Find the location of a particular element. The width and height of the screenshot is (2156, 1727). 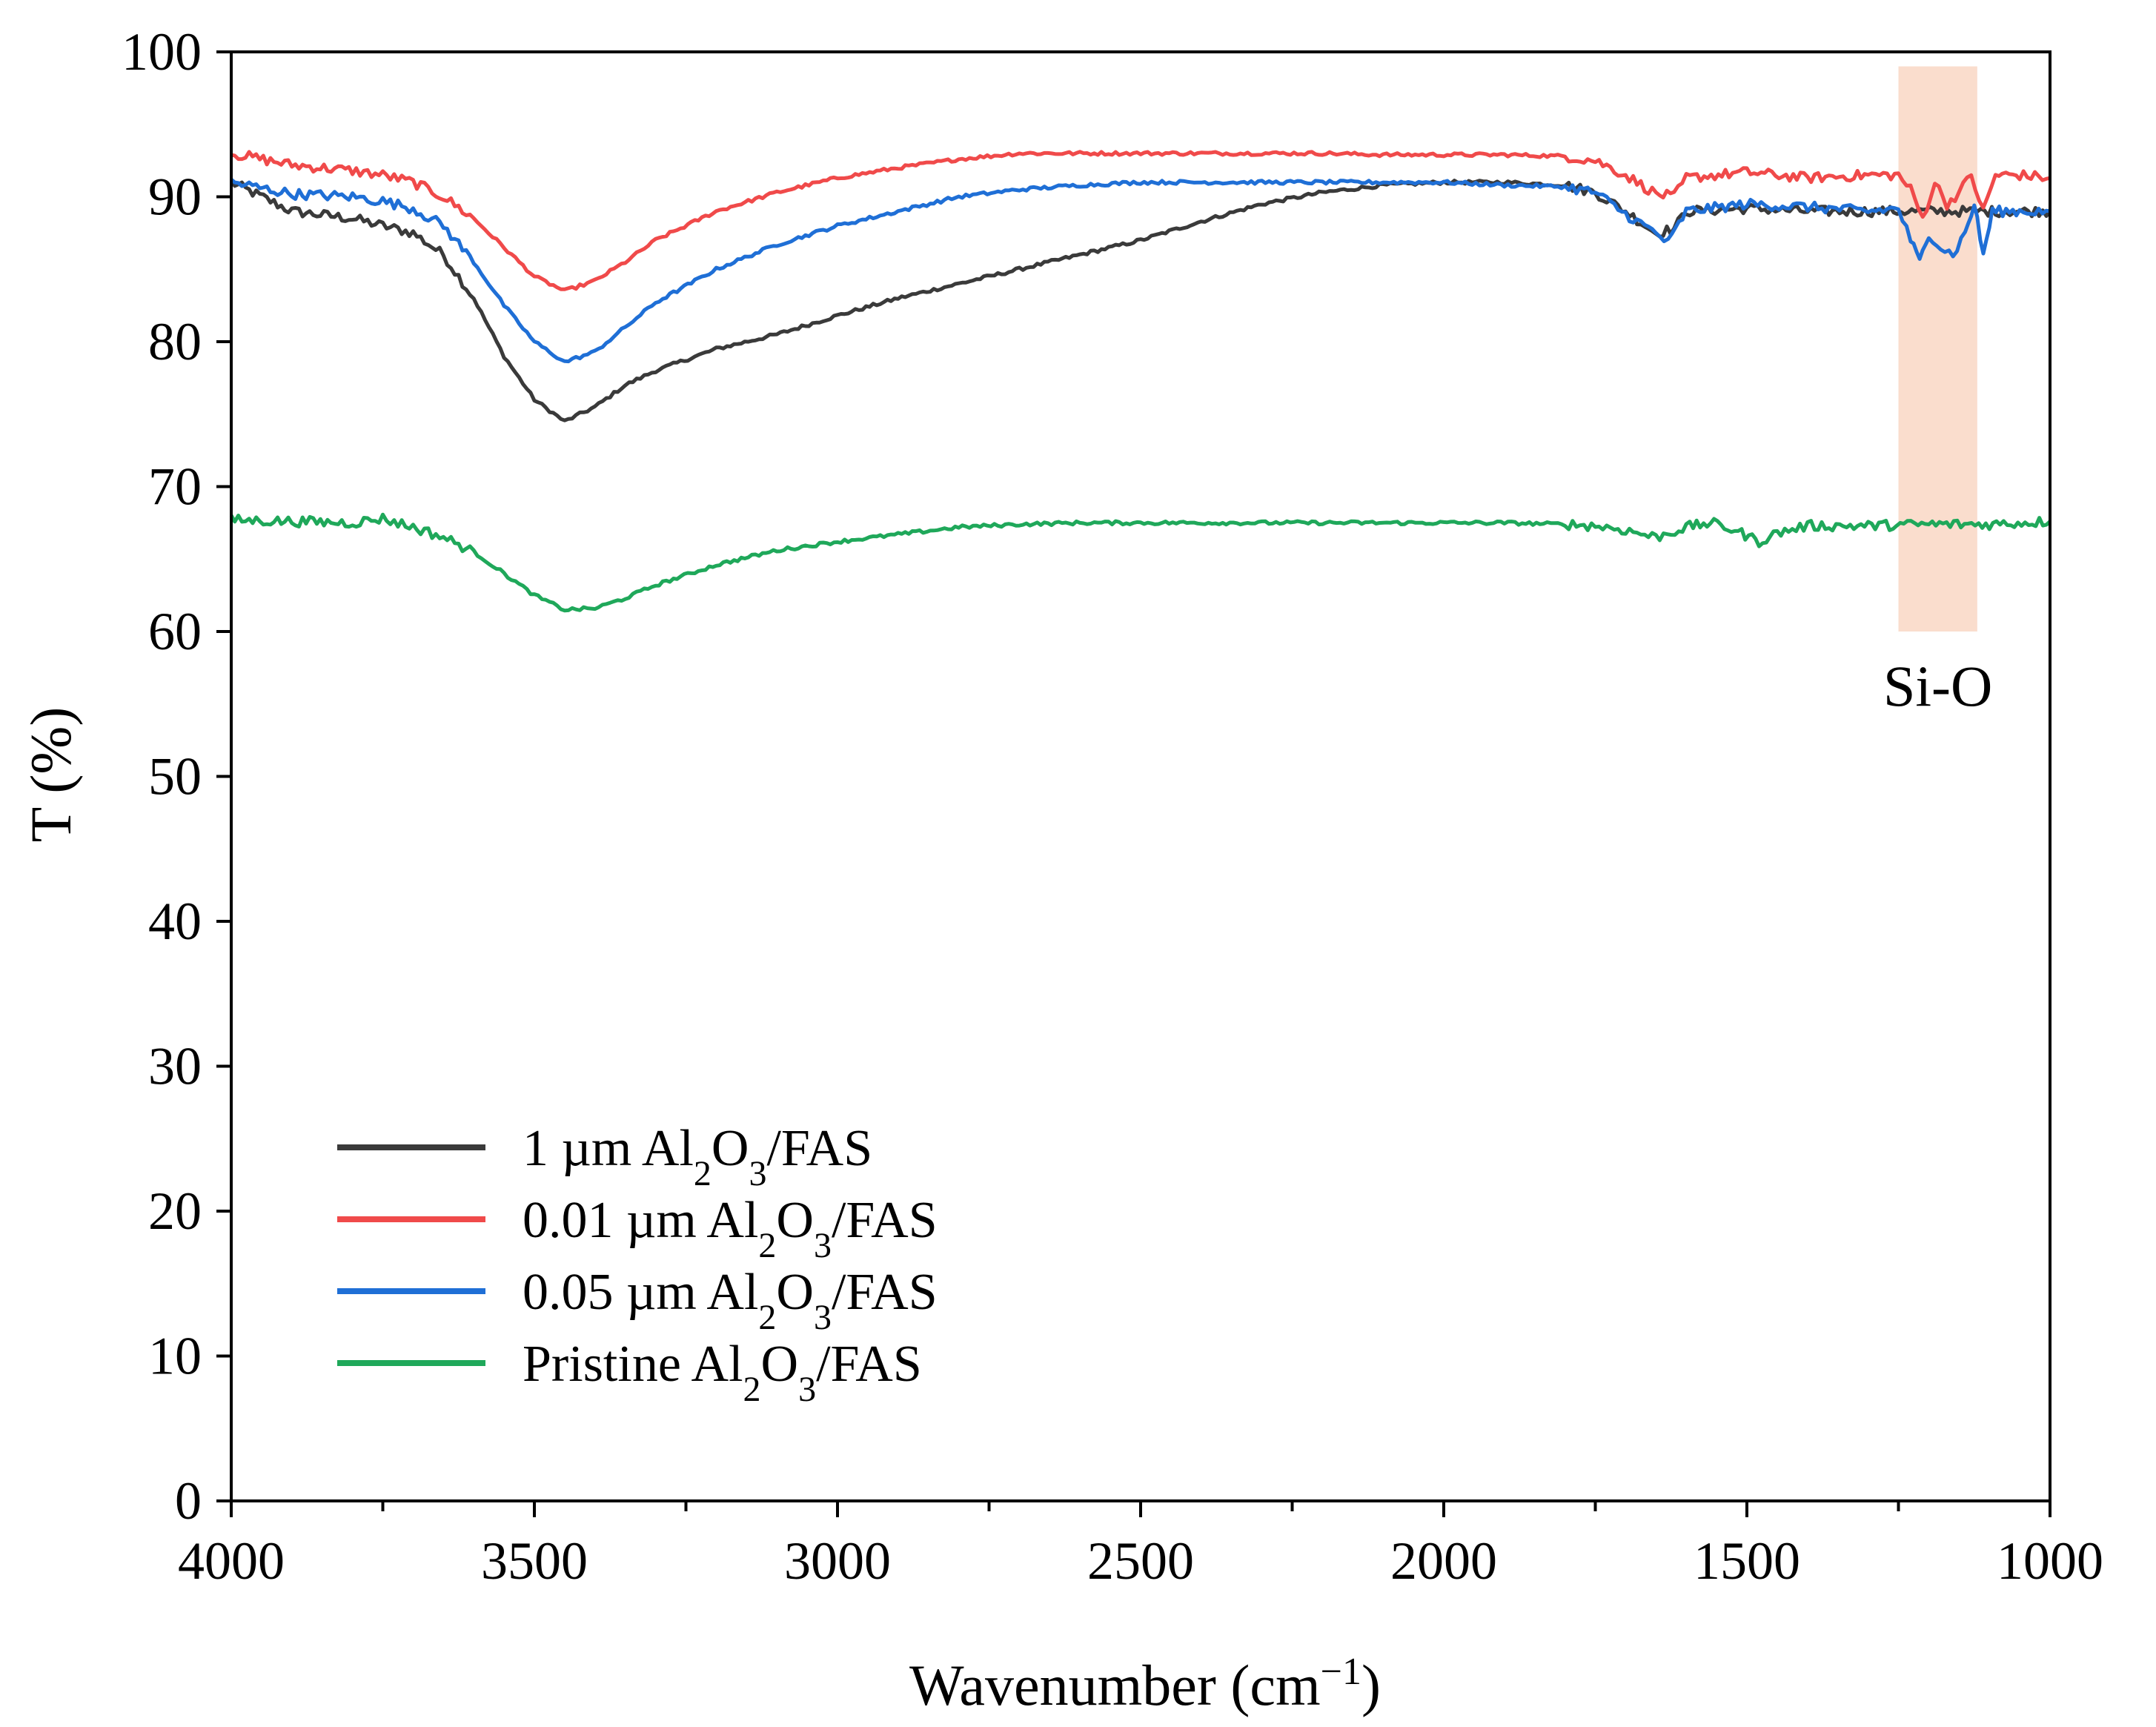

y-tick-labels: 0 10 20 30 40 50 60 70 80 90 100 is located at coordinates (162, 776).